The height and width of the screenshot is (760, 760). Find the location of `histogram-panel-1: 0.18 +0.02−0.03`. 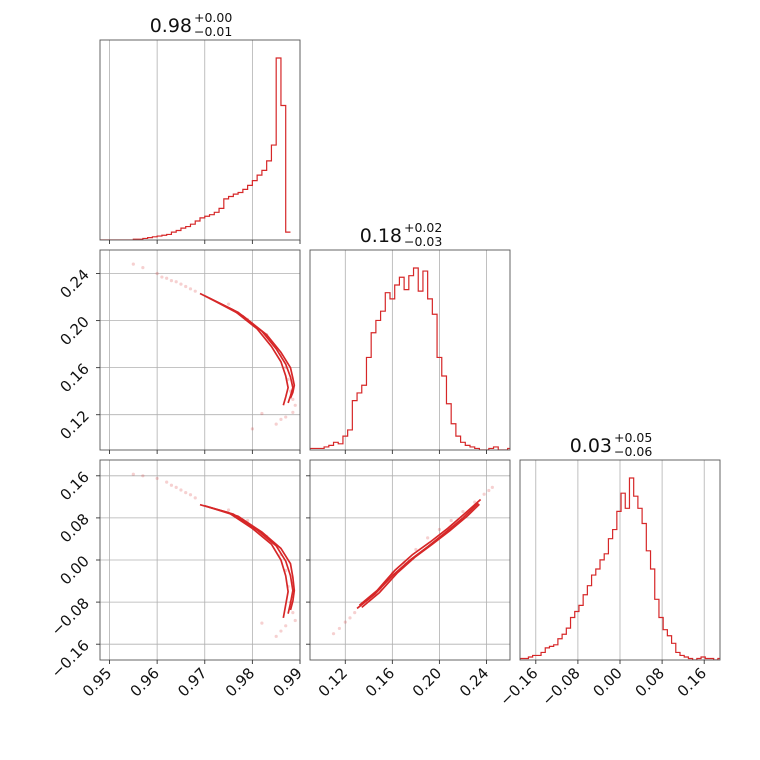

histogram-panel-1: 0.18 +0.02−0.03 is located at coordinates (410, 337).